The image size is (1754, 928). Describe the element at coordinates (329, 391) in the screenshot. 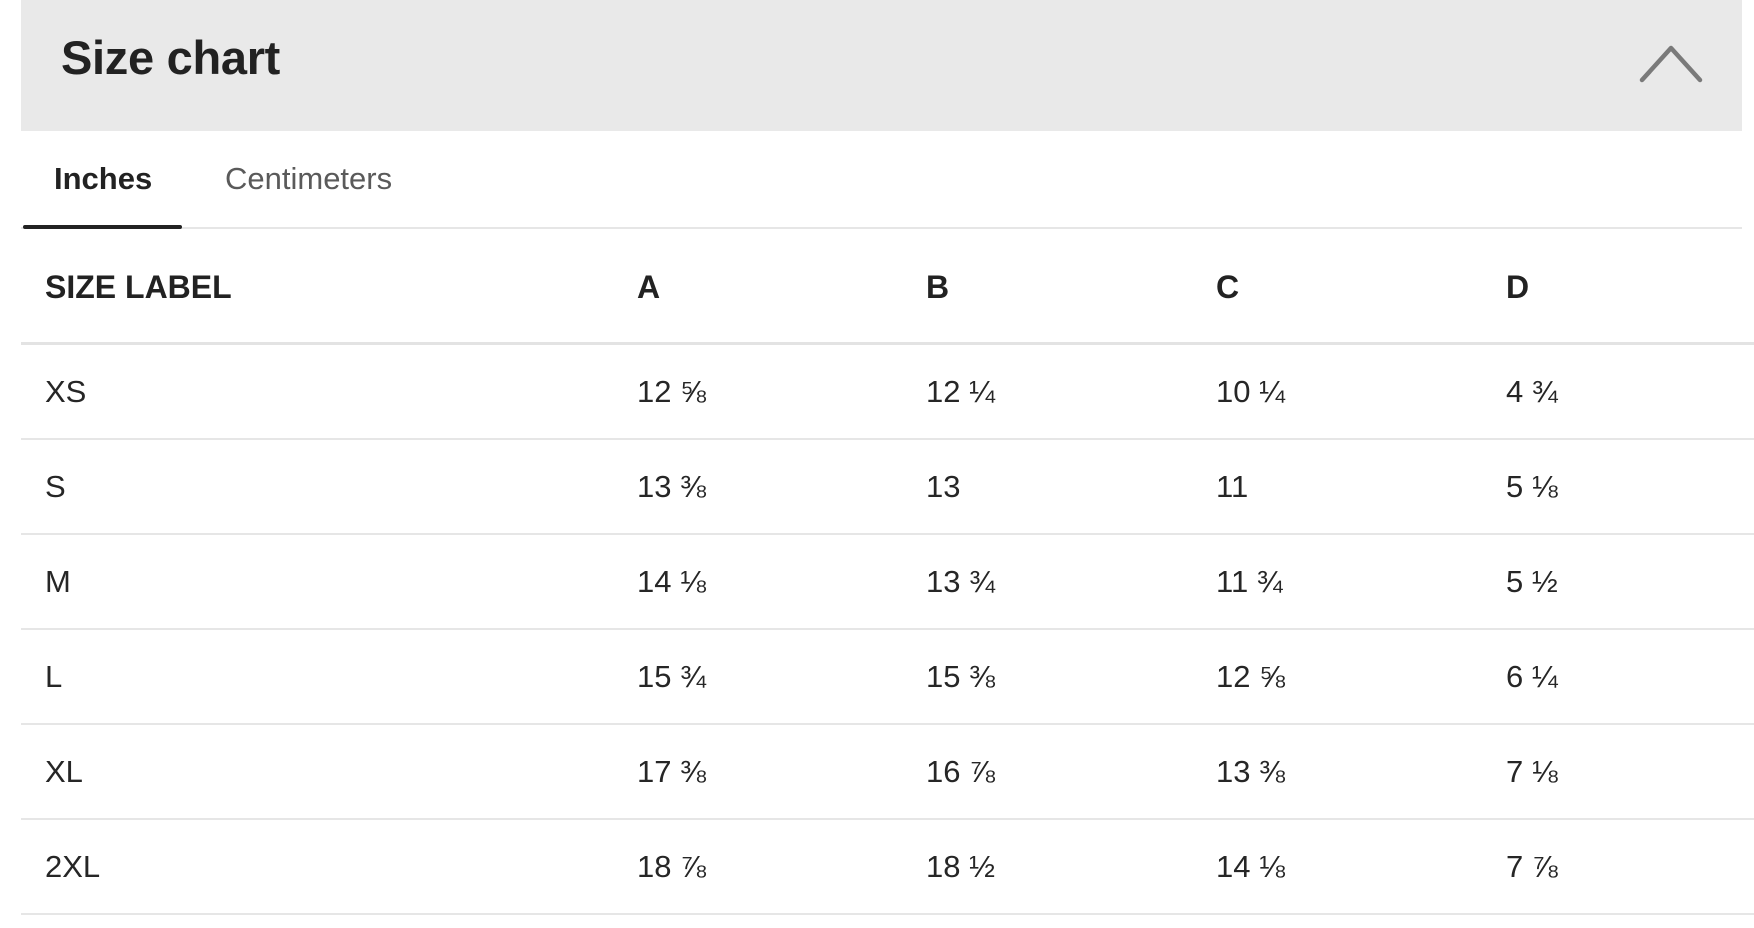

I see `size-cell: XS` at that location.